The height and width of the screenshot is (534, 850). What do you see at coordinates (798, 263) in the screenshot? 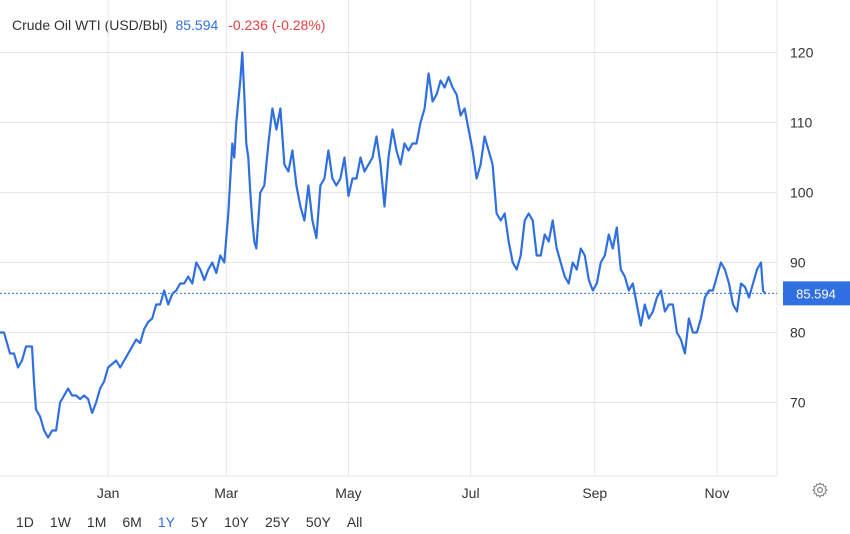
I see `y-tick-label: 90` at bounding box center [798, 263].